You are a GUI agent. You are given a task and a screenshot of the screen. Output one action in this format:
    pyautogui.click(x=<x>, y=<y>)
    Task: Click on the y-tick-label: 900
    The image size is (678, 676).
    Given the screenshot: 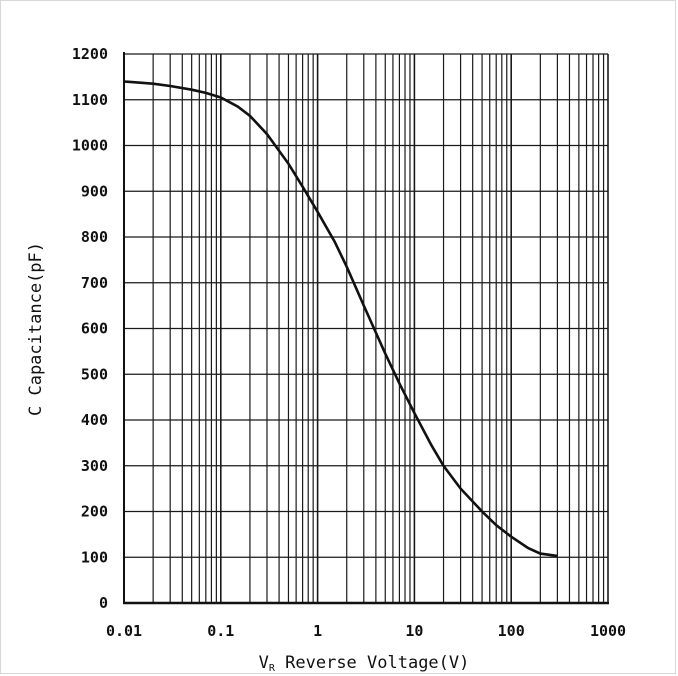 What is the action you would take?
    pyautogui.click(x=94, y=191)
    